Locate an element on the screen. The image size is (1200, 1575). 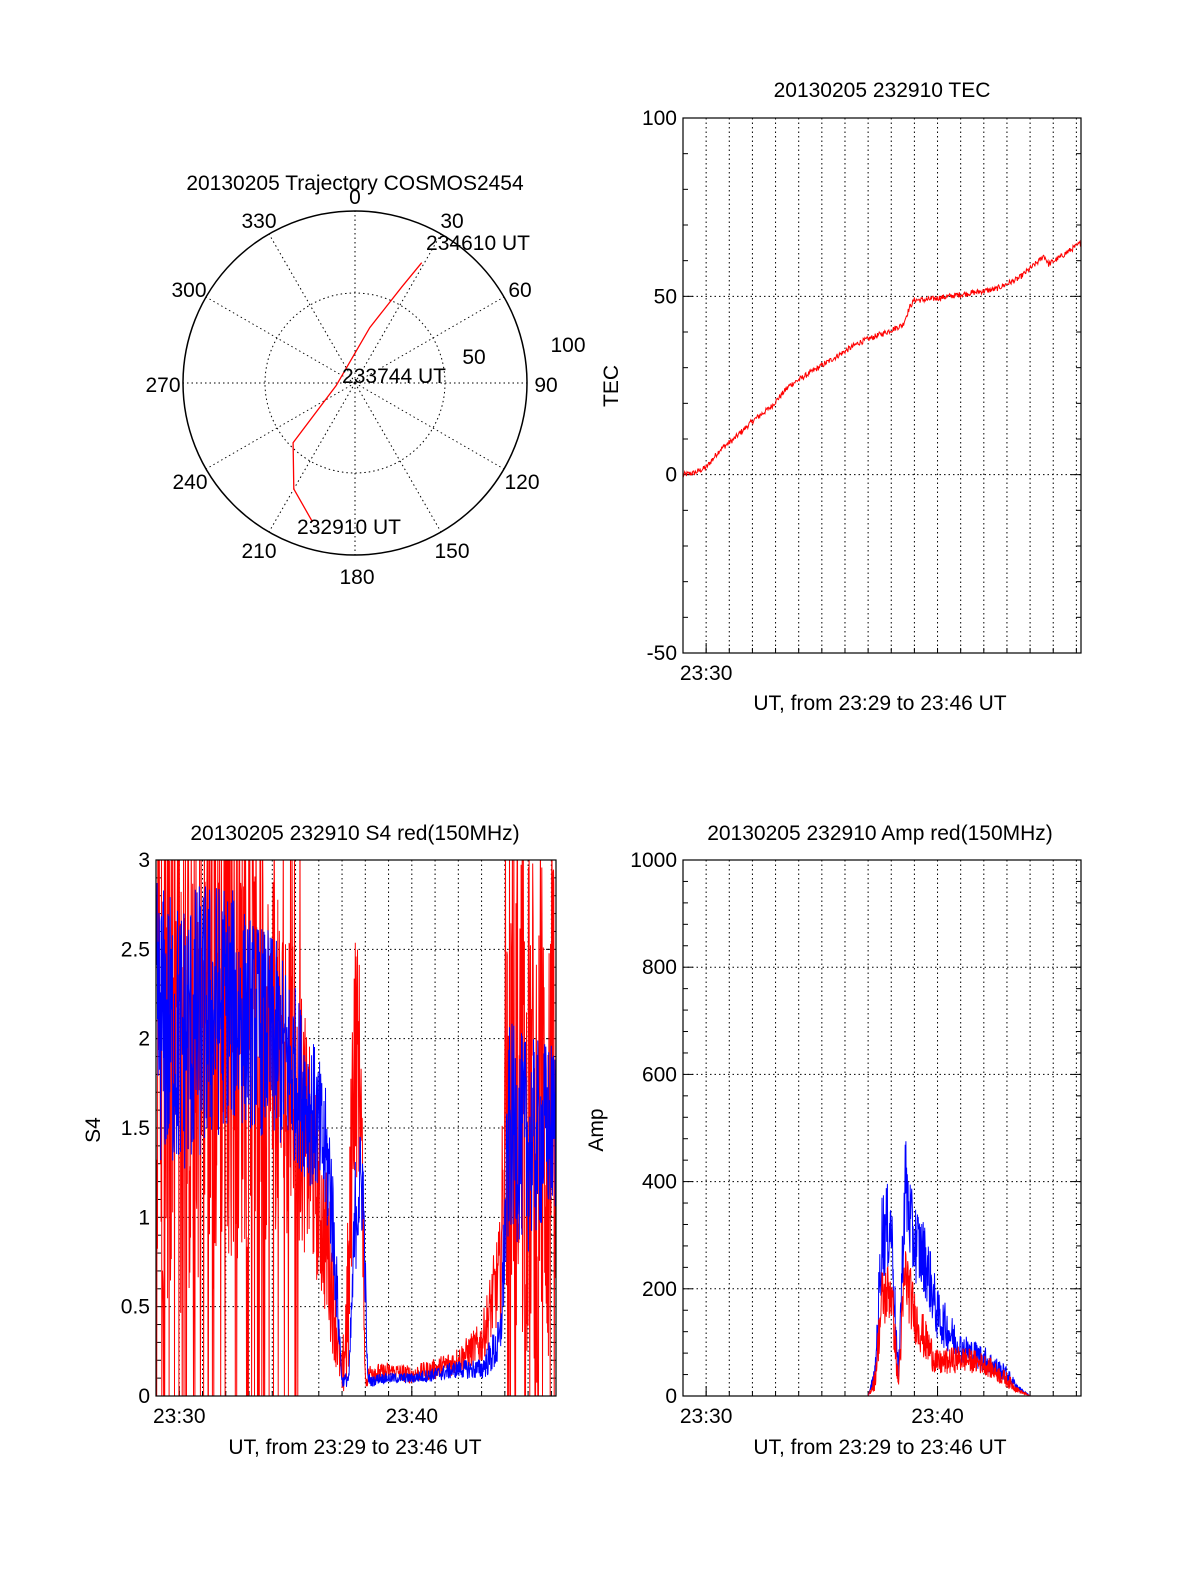
s4-frame is located at coordinates (356, 1128).